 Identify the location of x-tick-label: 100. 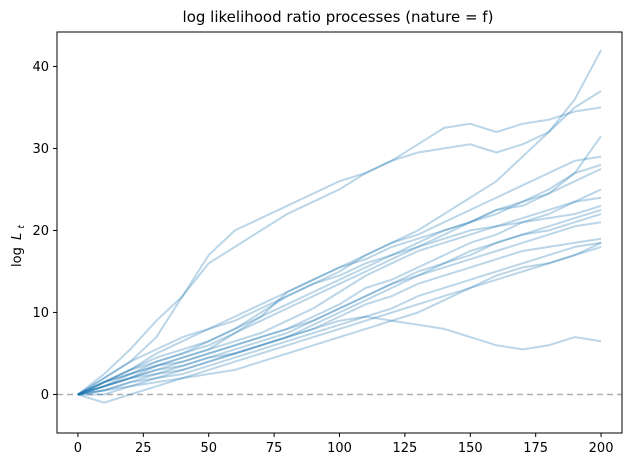
(339, 448).